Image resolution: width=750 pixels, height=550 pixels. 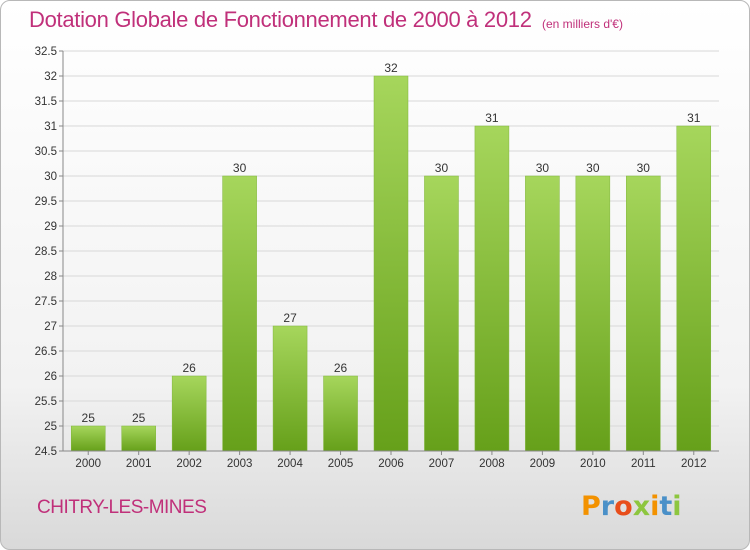 I want to click on bar-value-label: 32, so click(x=391, y=68).